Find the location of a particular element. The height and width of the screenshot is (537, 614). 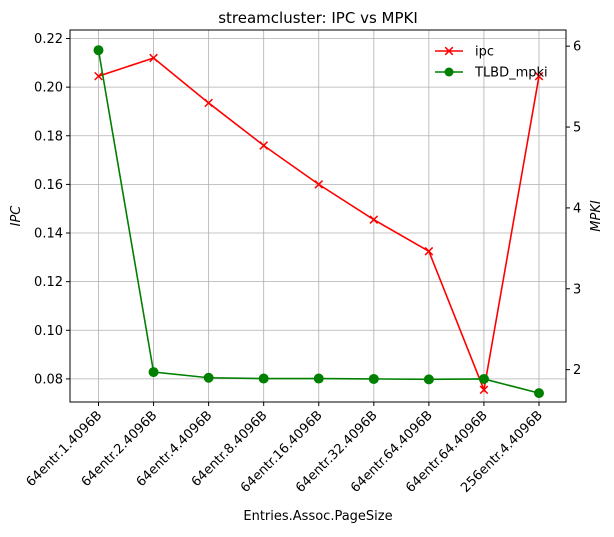

y-left-tick-label: 0.22 is located at coordinates (48, 39).